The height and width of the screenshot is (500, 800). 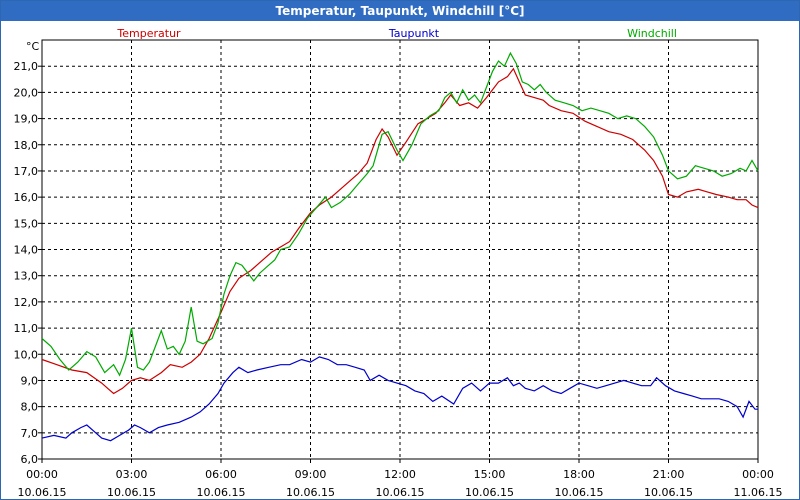 I want to click on y-tick-label: 10,0, so click(x=26, y=354).